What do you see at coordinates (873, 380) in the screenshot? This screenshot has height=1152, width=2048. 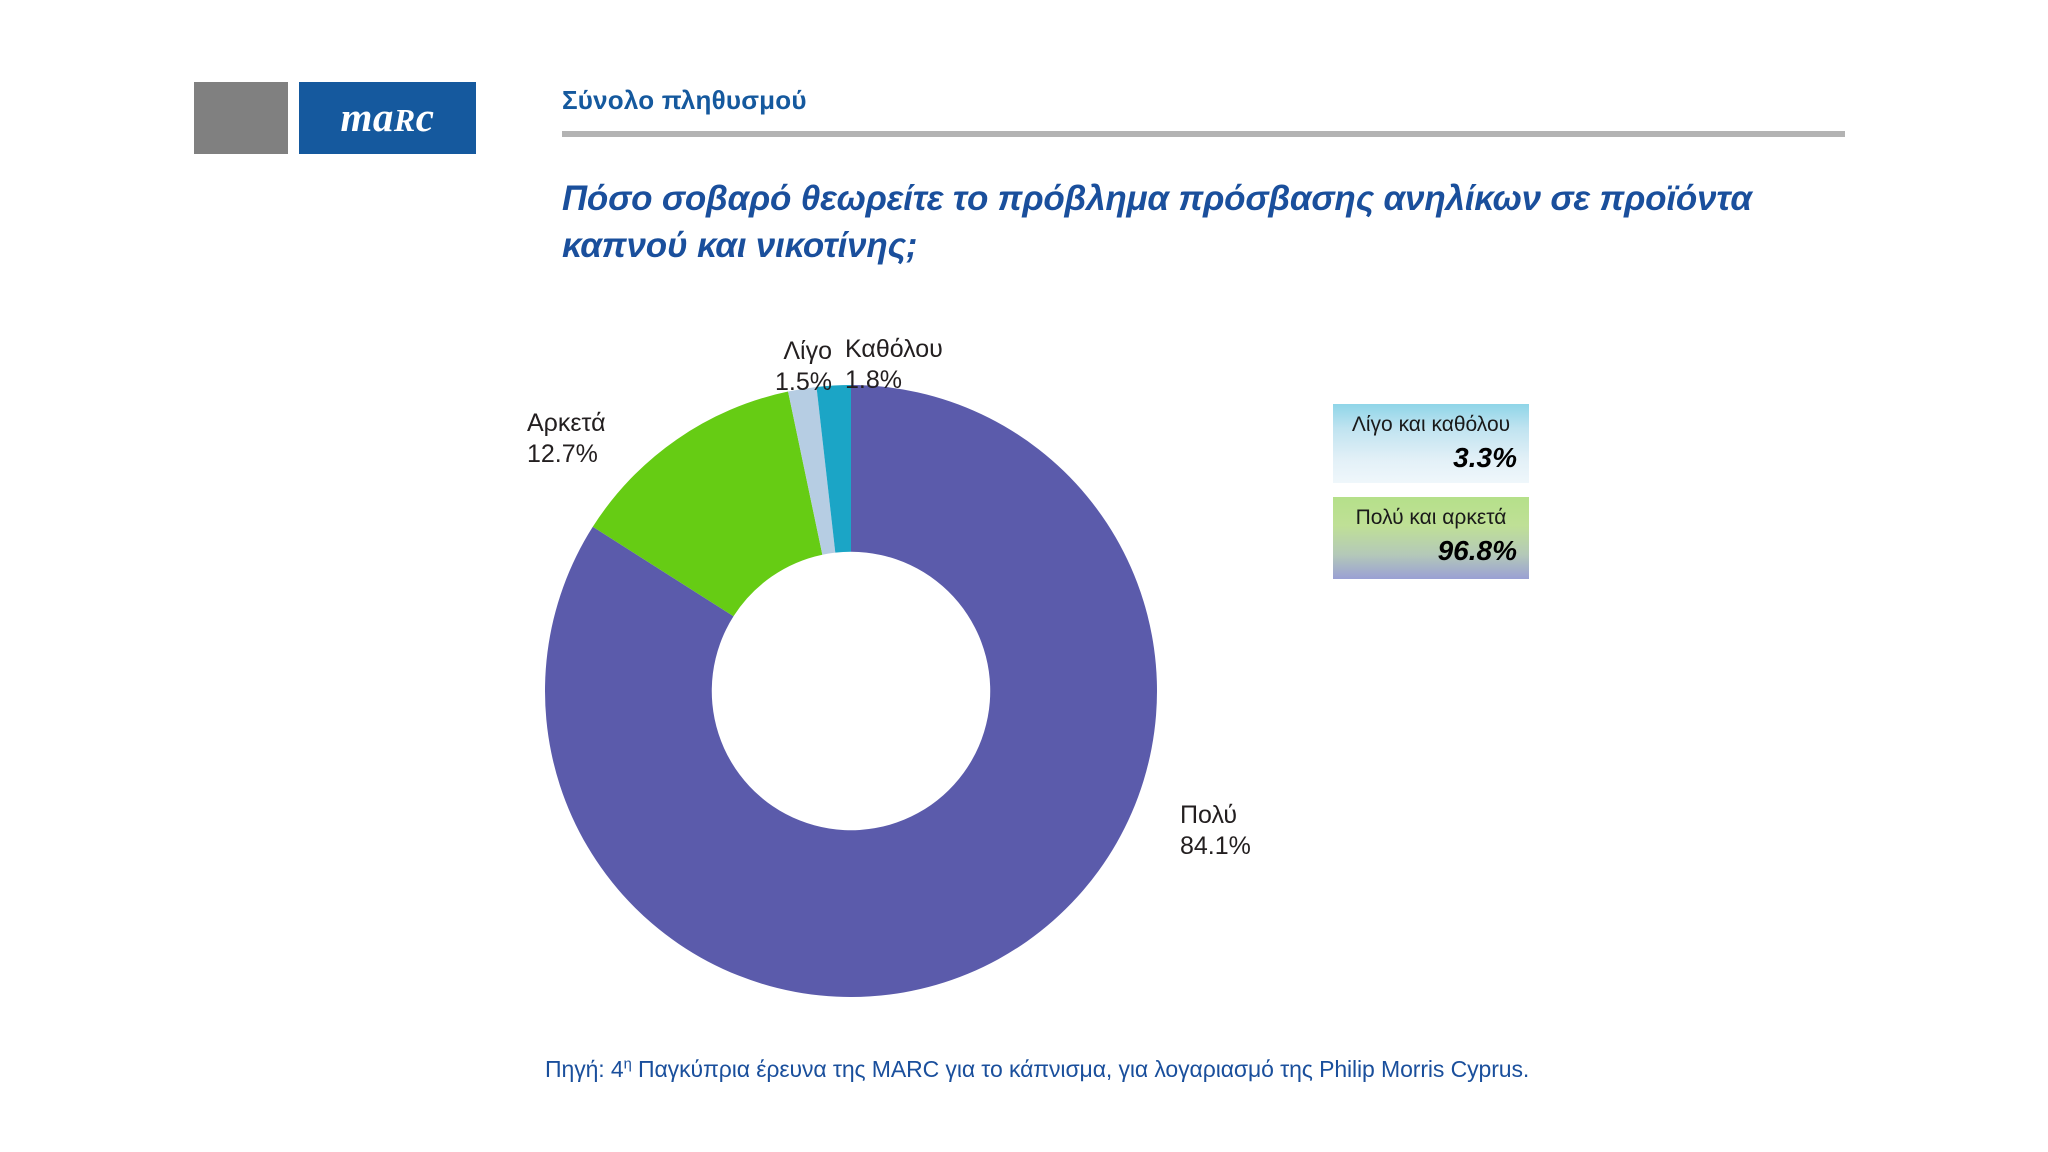 I see `callout-katholou-value: 1.8%` at bounding box center [873, 380].